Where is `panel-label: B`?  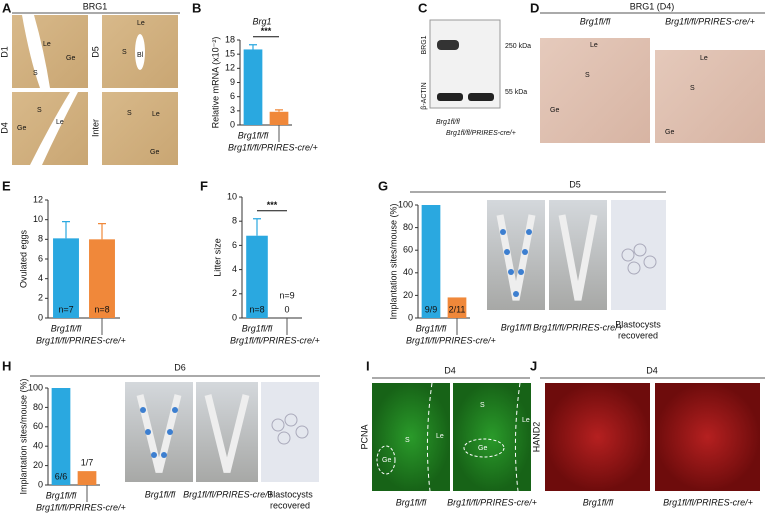
panel-label: B is located at coordinates (196, 7).